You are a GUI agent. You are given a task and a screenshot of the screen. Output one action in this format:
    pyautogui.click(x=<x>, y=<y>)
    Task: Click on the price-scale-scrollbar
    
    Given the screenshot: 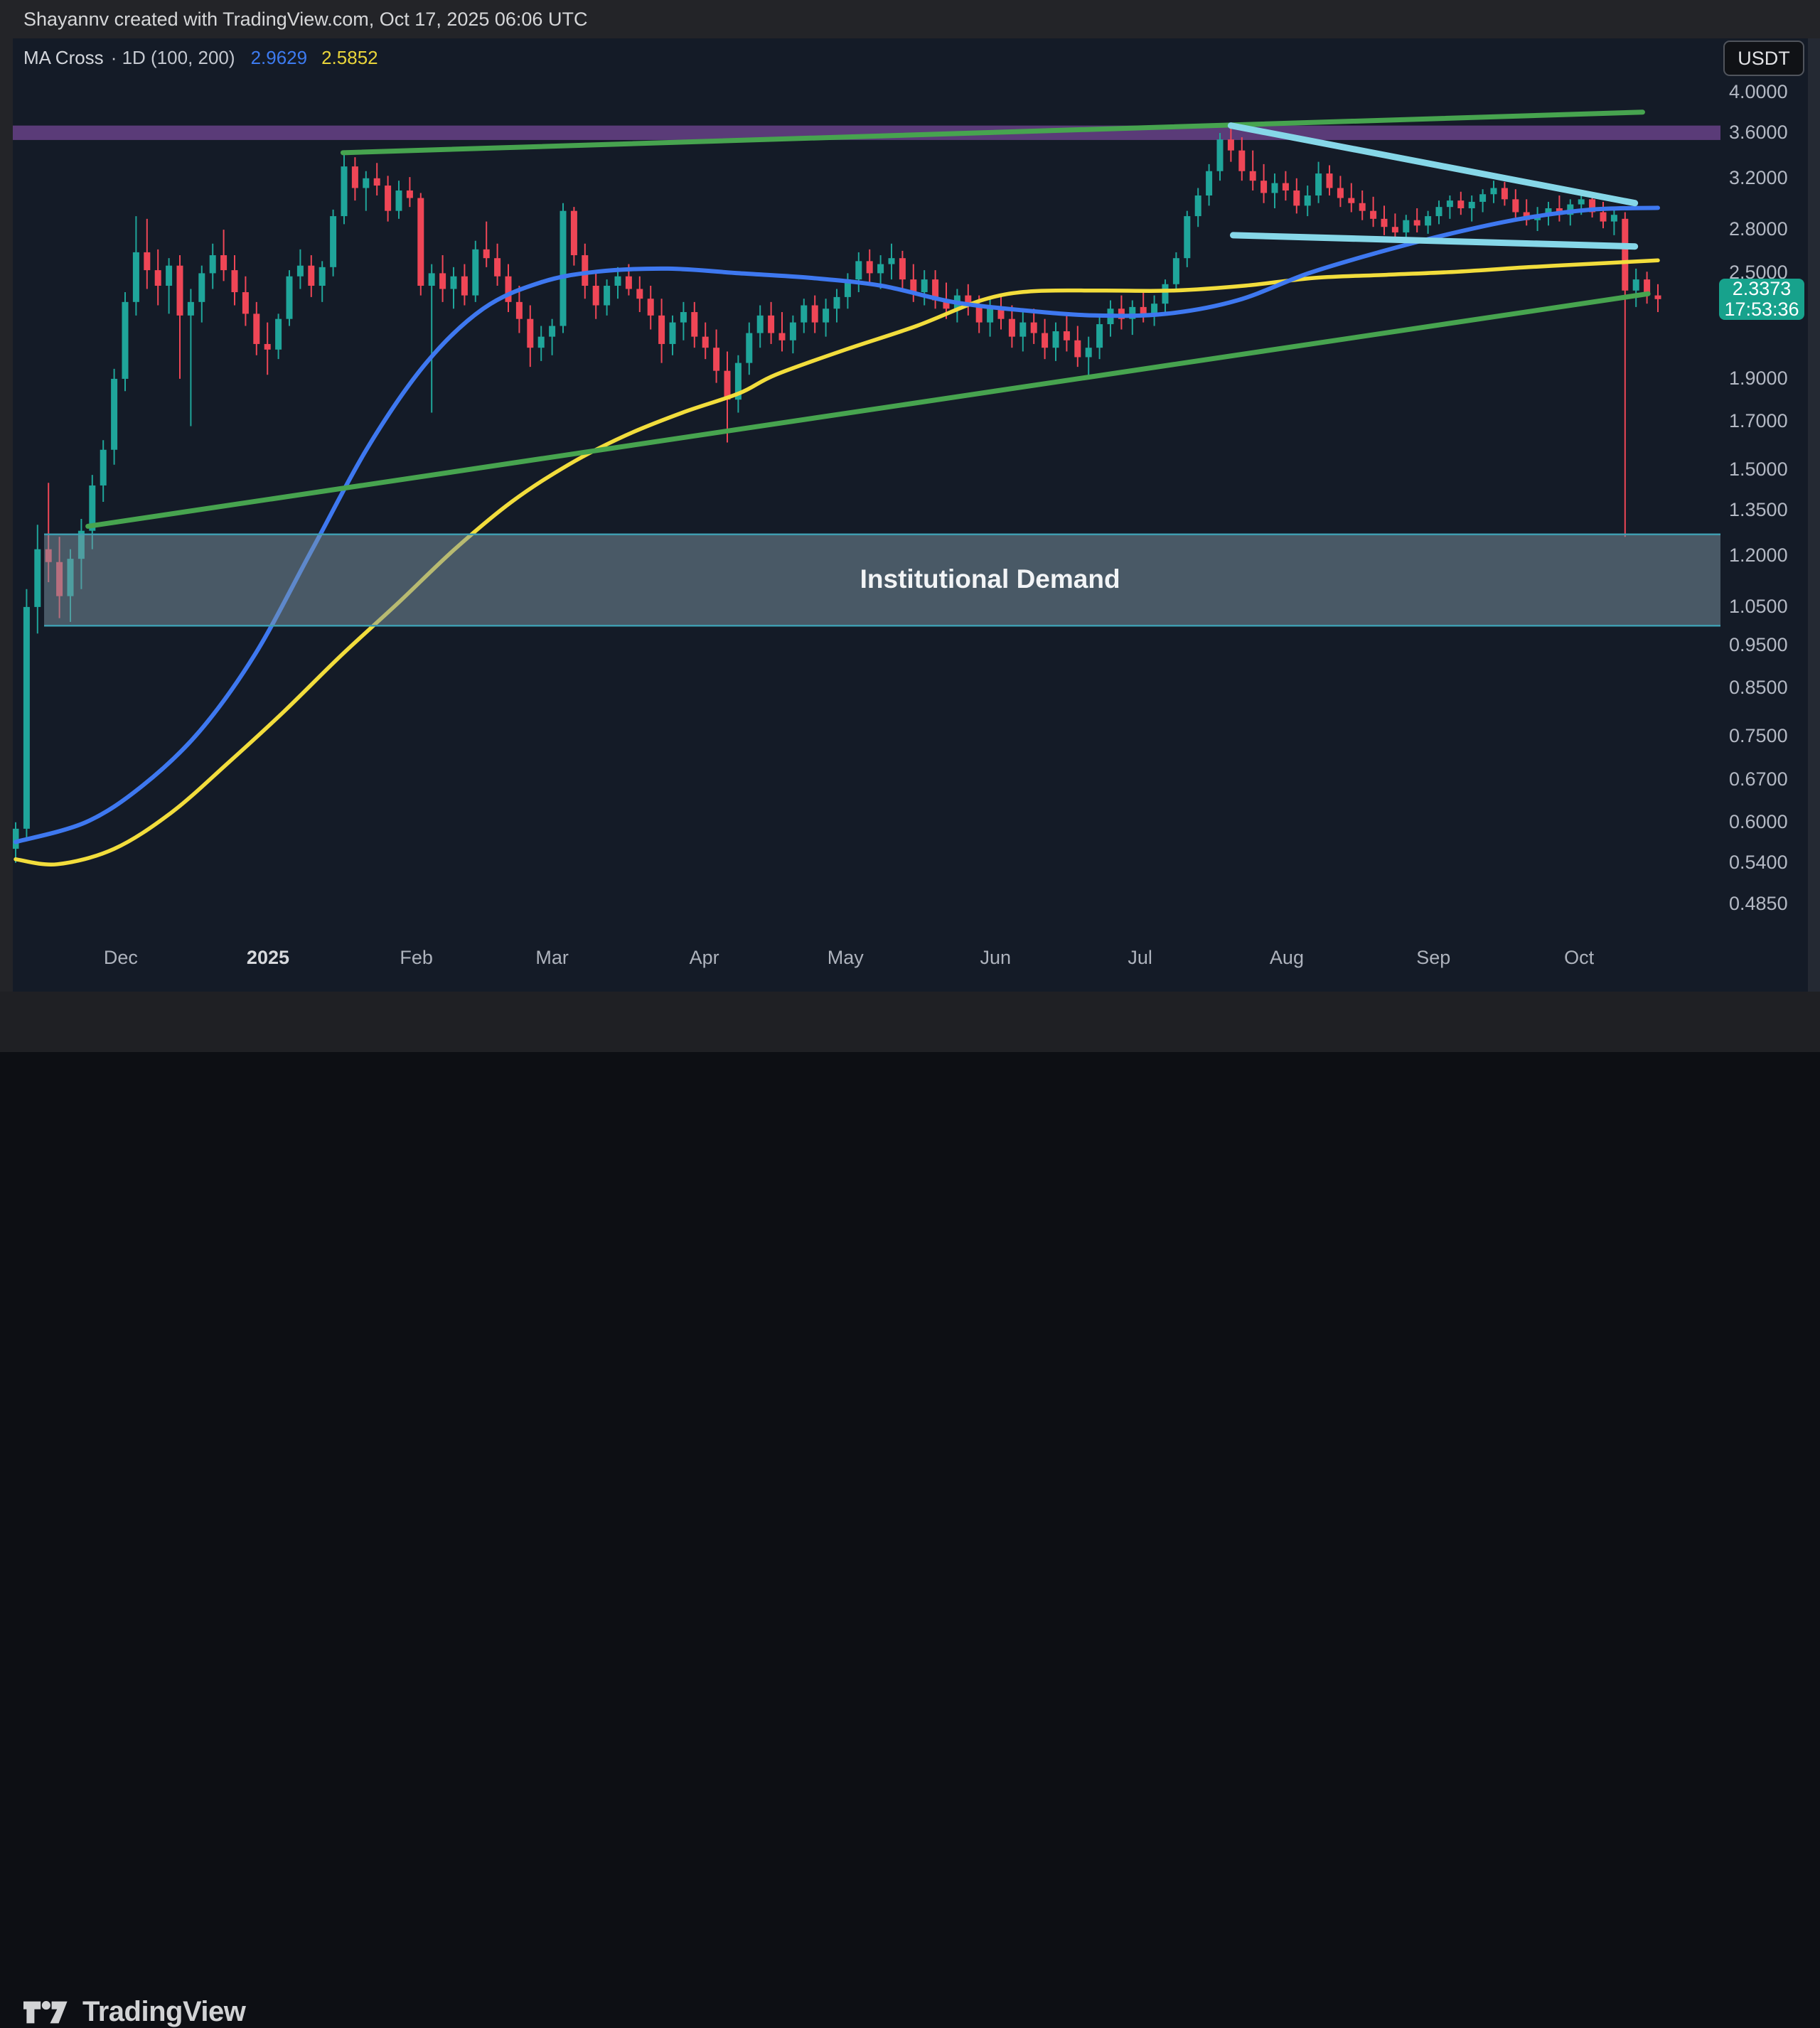 What is the action you would take?
    pyautogui.click(x=1814, y=515)
    